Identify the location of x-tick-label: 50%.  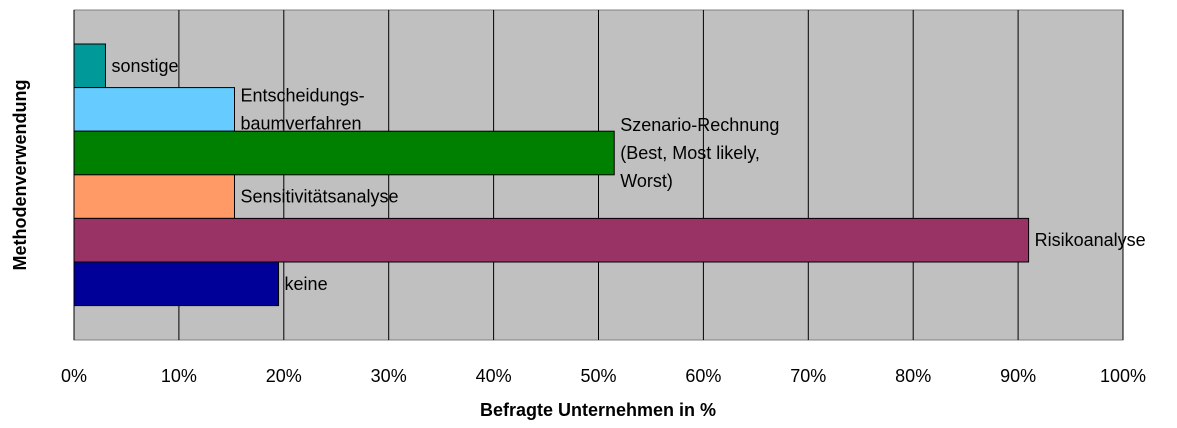
(598, 376).